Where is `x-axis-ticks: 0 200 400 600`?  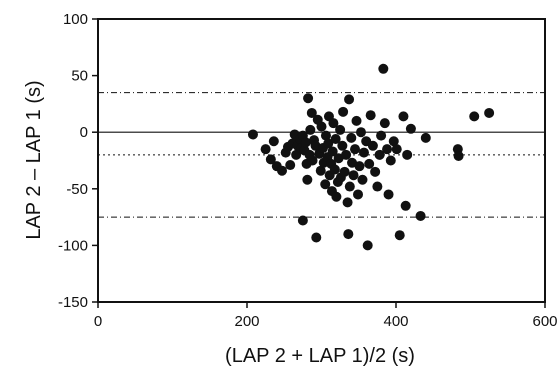
x-axis-ticks: 0 200 400 600 is located at coordinates (326, 316).